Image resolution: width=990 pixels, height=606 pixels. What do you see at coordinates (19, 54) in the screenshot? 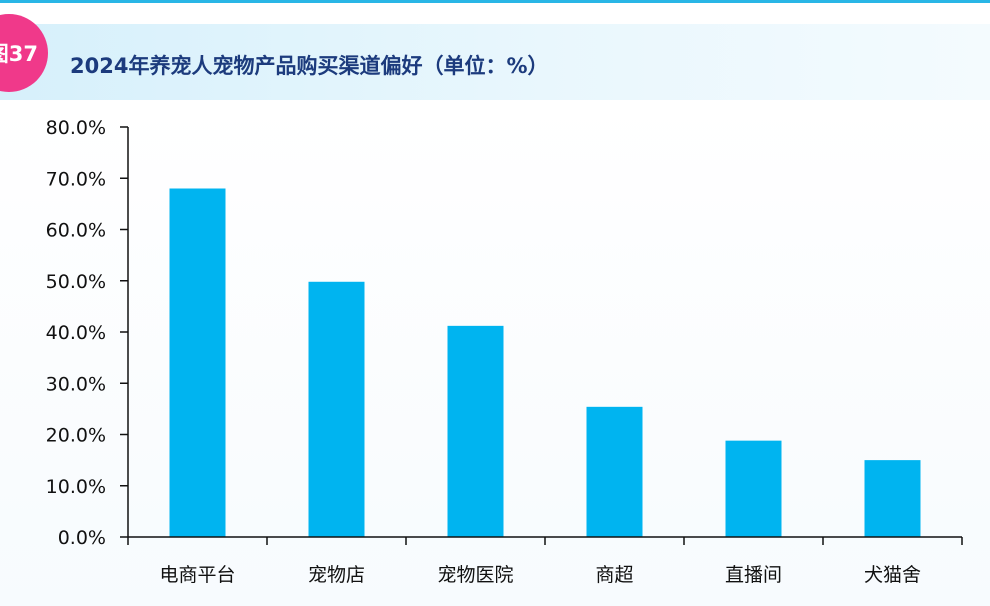
I see `figure-number-text: 图37` at bounding box center [19, 54].